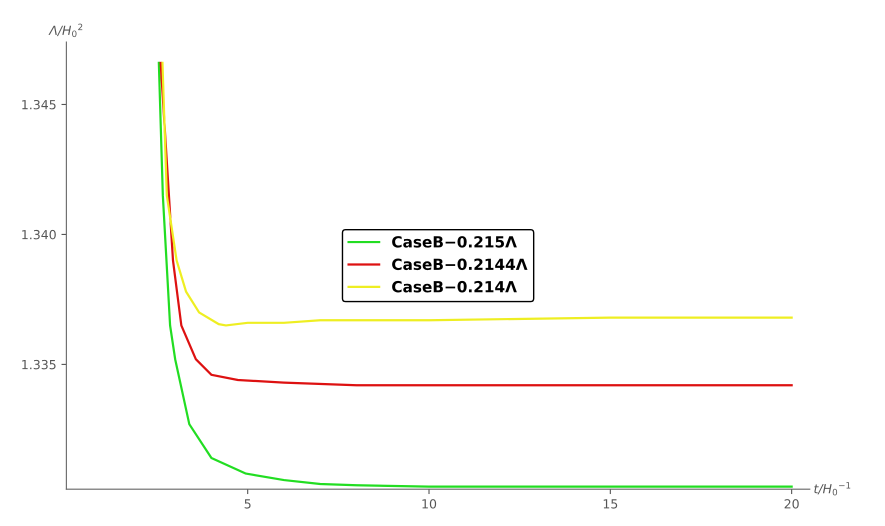  What do you see at coordinates (39, 235) in the screenshot?
I see `y-tick-label: 1.340` at bounding box center [39, 235].